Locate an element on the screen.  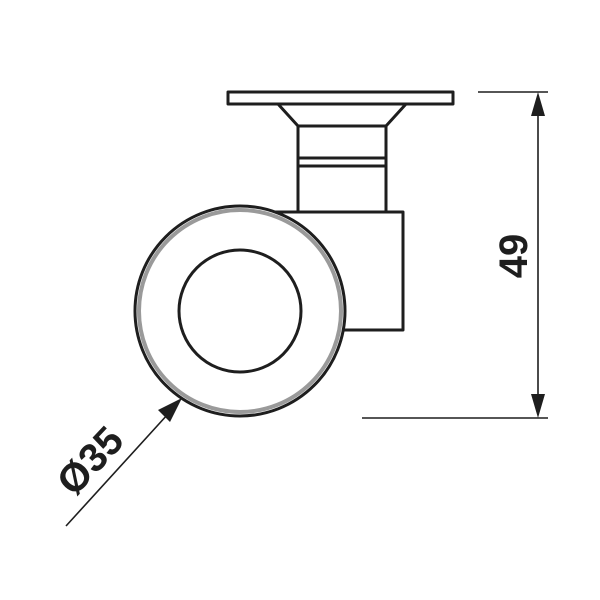
wheel-hub is located at coordinates (240, 311).